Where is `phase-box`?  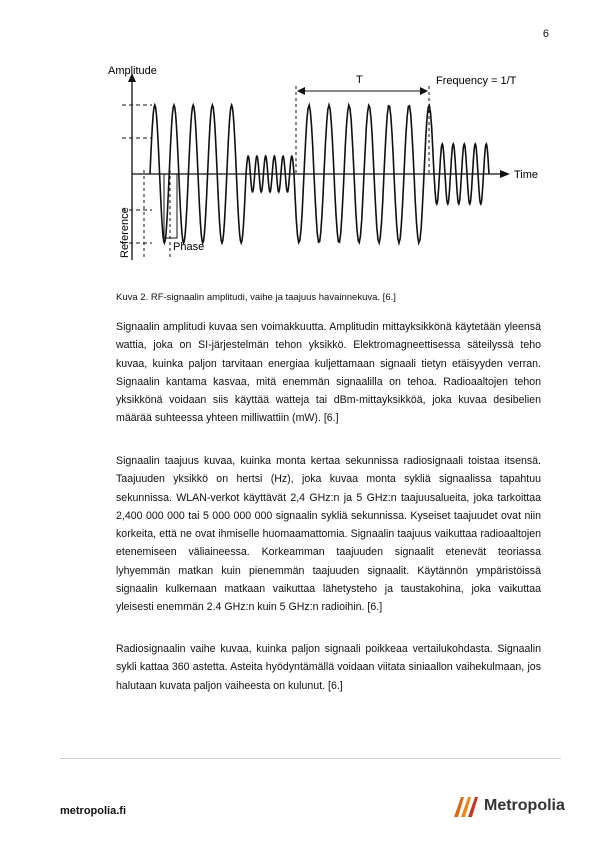
phase-box is located at coordinates (170, 206).